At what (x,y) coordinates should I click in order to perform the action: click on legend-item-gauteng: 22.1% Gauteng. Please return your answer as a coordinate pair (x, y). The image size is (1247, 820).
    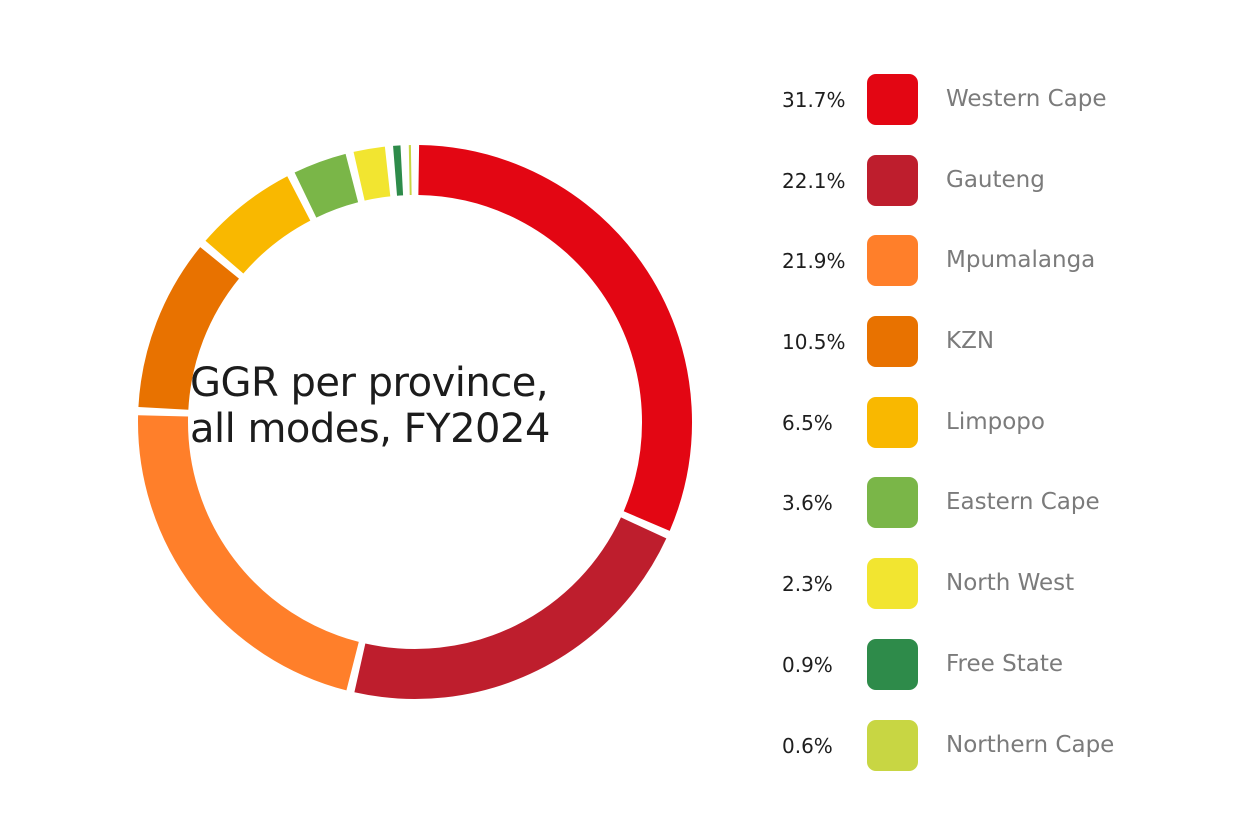
    Looking at the image, I should click on (1000, 191).